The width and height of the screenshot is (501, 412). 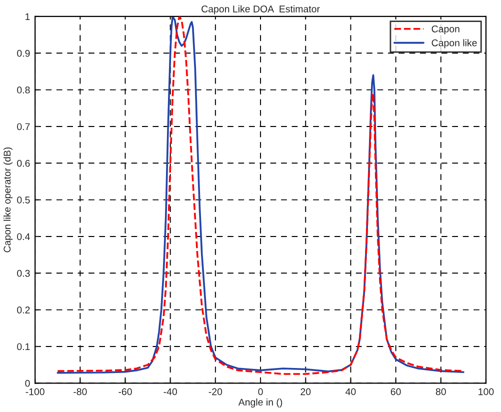 What do you see at coordinates (305, 392) in the screenshot?
I see `x-tick-label: 20` at bounding box center [305, 392].